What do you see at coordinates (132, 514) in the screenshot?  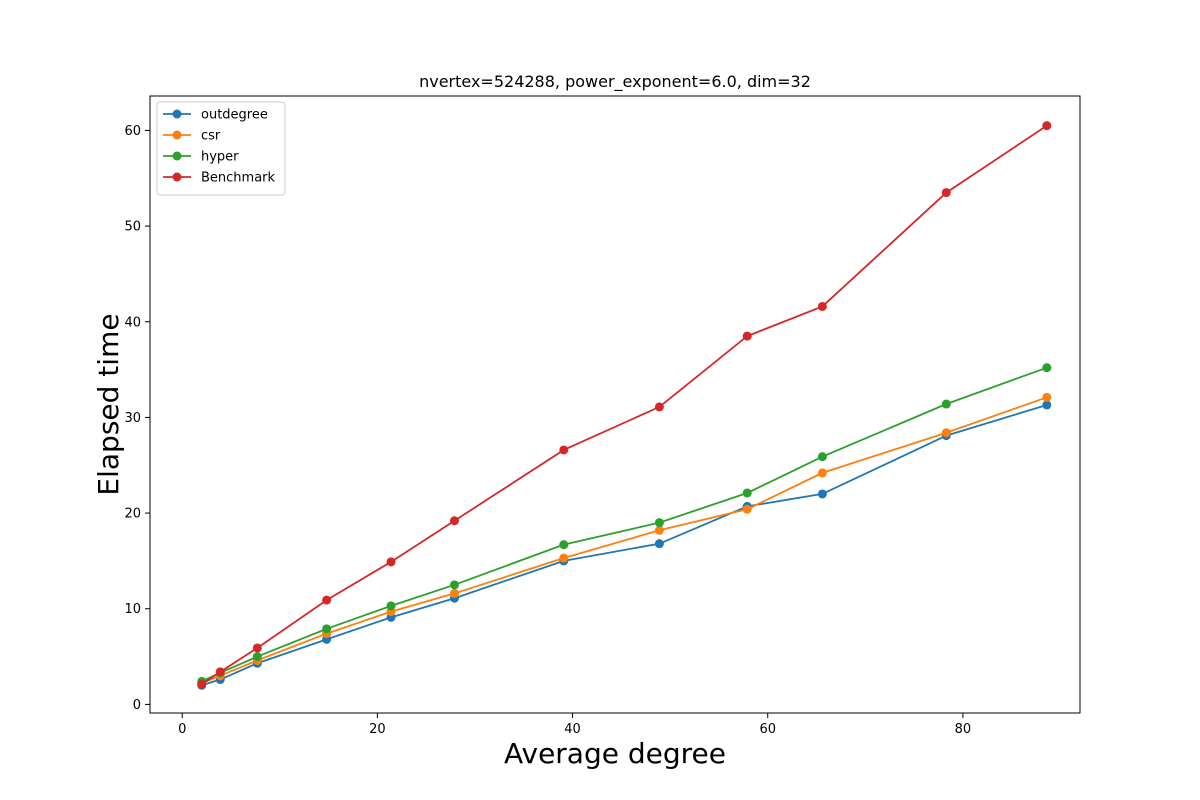 I see `y-tick-label: 20` at bounding box center [132, 514].